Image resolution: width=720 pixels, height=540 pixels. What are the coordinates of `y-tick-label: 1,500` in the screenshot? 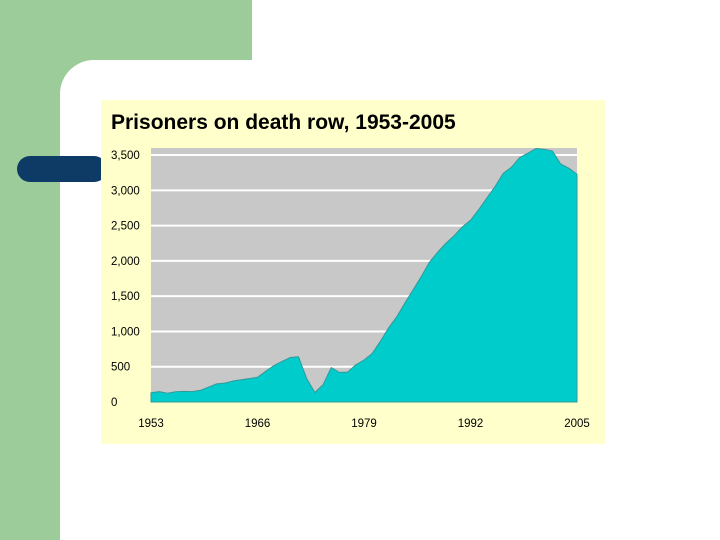 It's located at (125, 297).